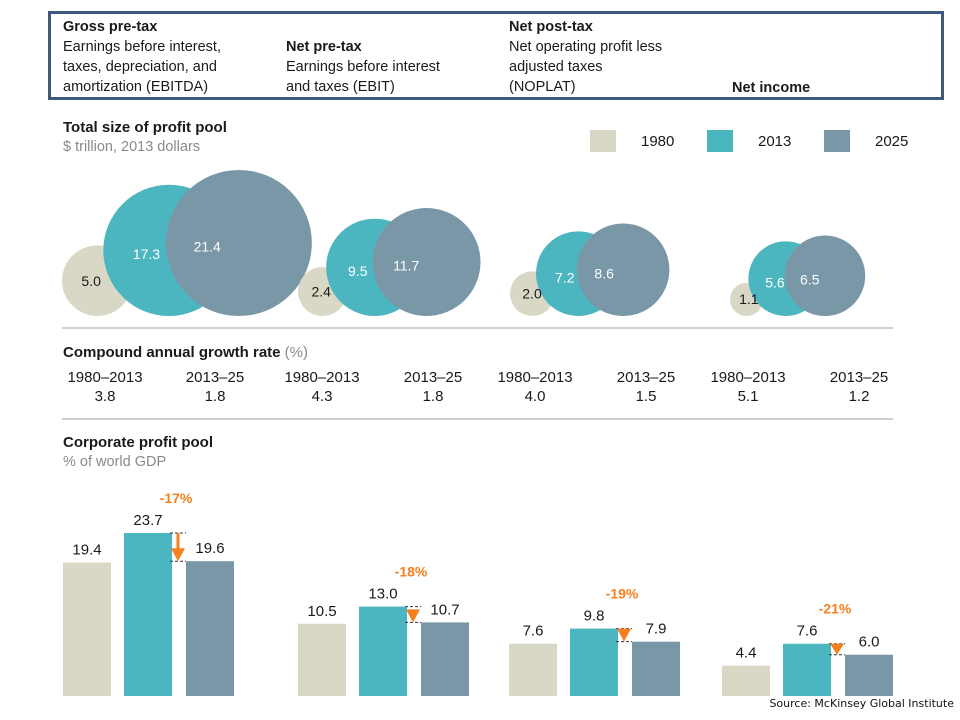 This screenshot has height=720, width=960. I want to click on cagr-value: 4.3, so click(322, 396).